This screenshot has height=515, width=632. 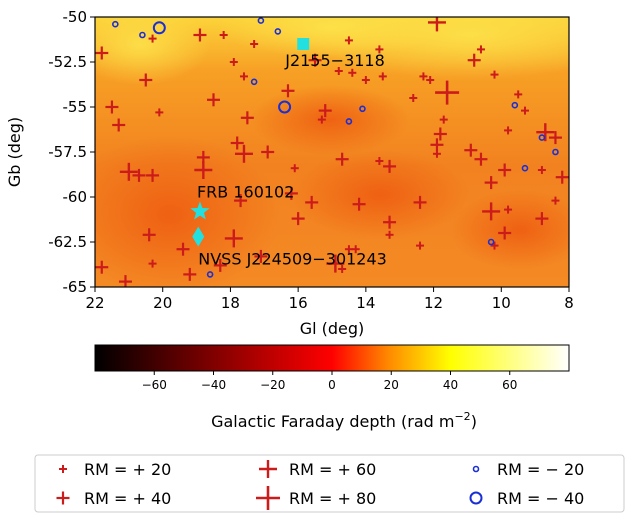 I want to click on legend-label: RM = + 60, so click(x=332, y=469).